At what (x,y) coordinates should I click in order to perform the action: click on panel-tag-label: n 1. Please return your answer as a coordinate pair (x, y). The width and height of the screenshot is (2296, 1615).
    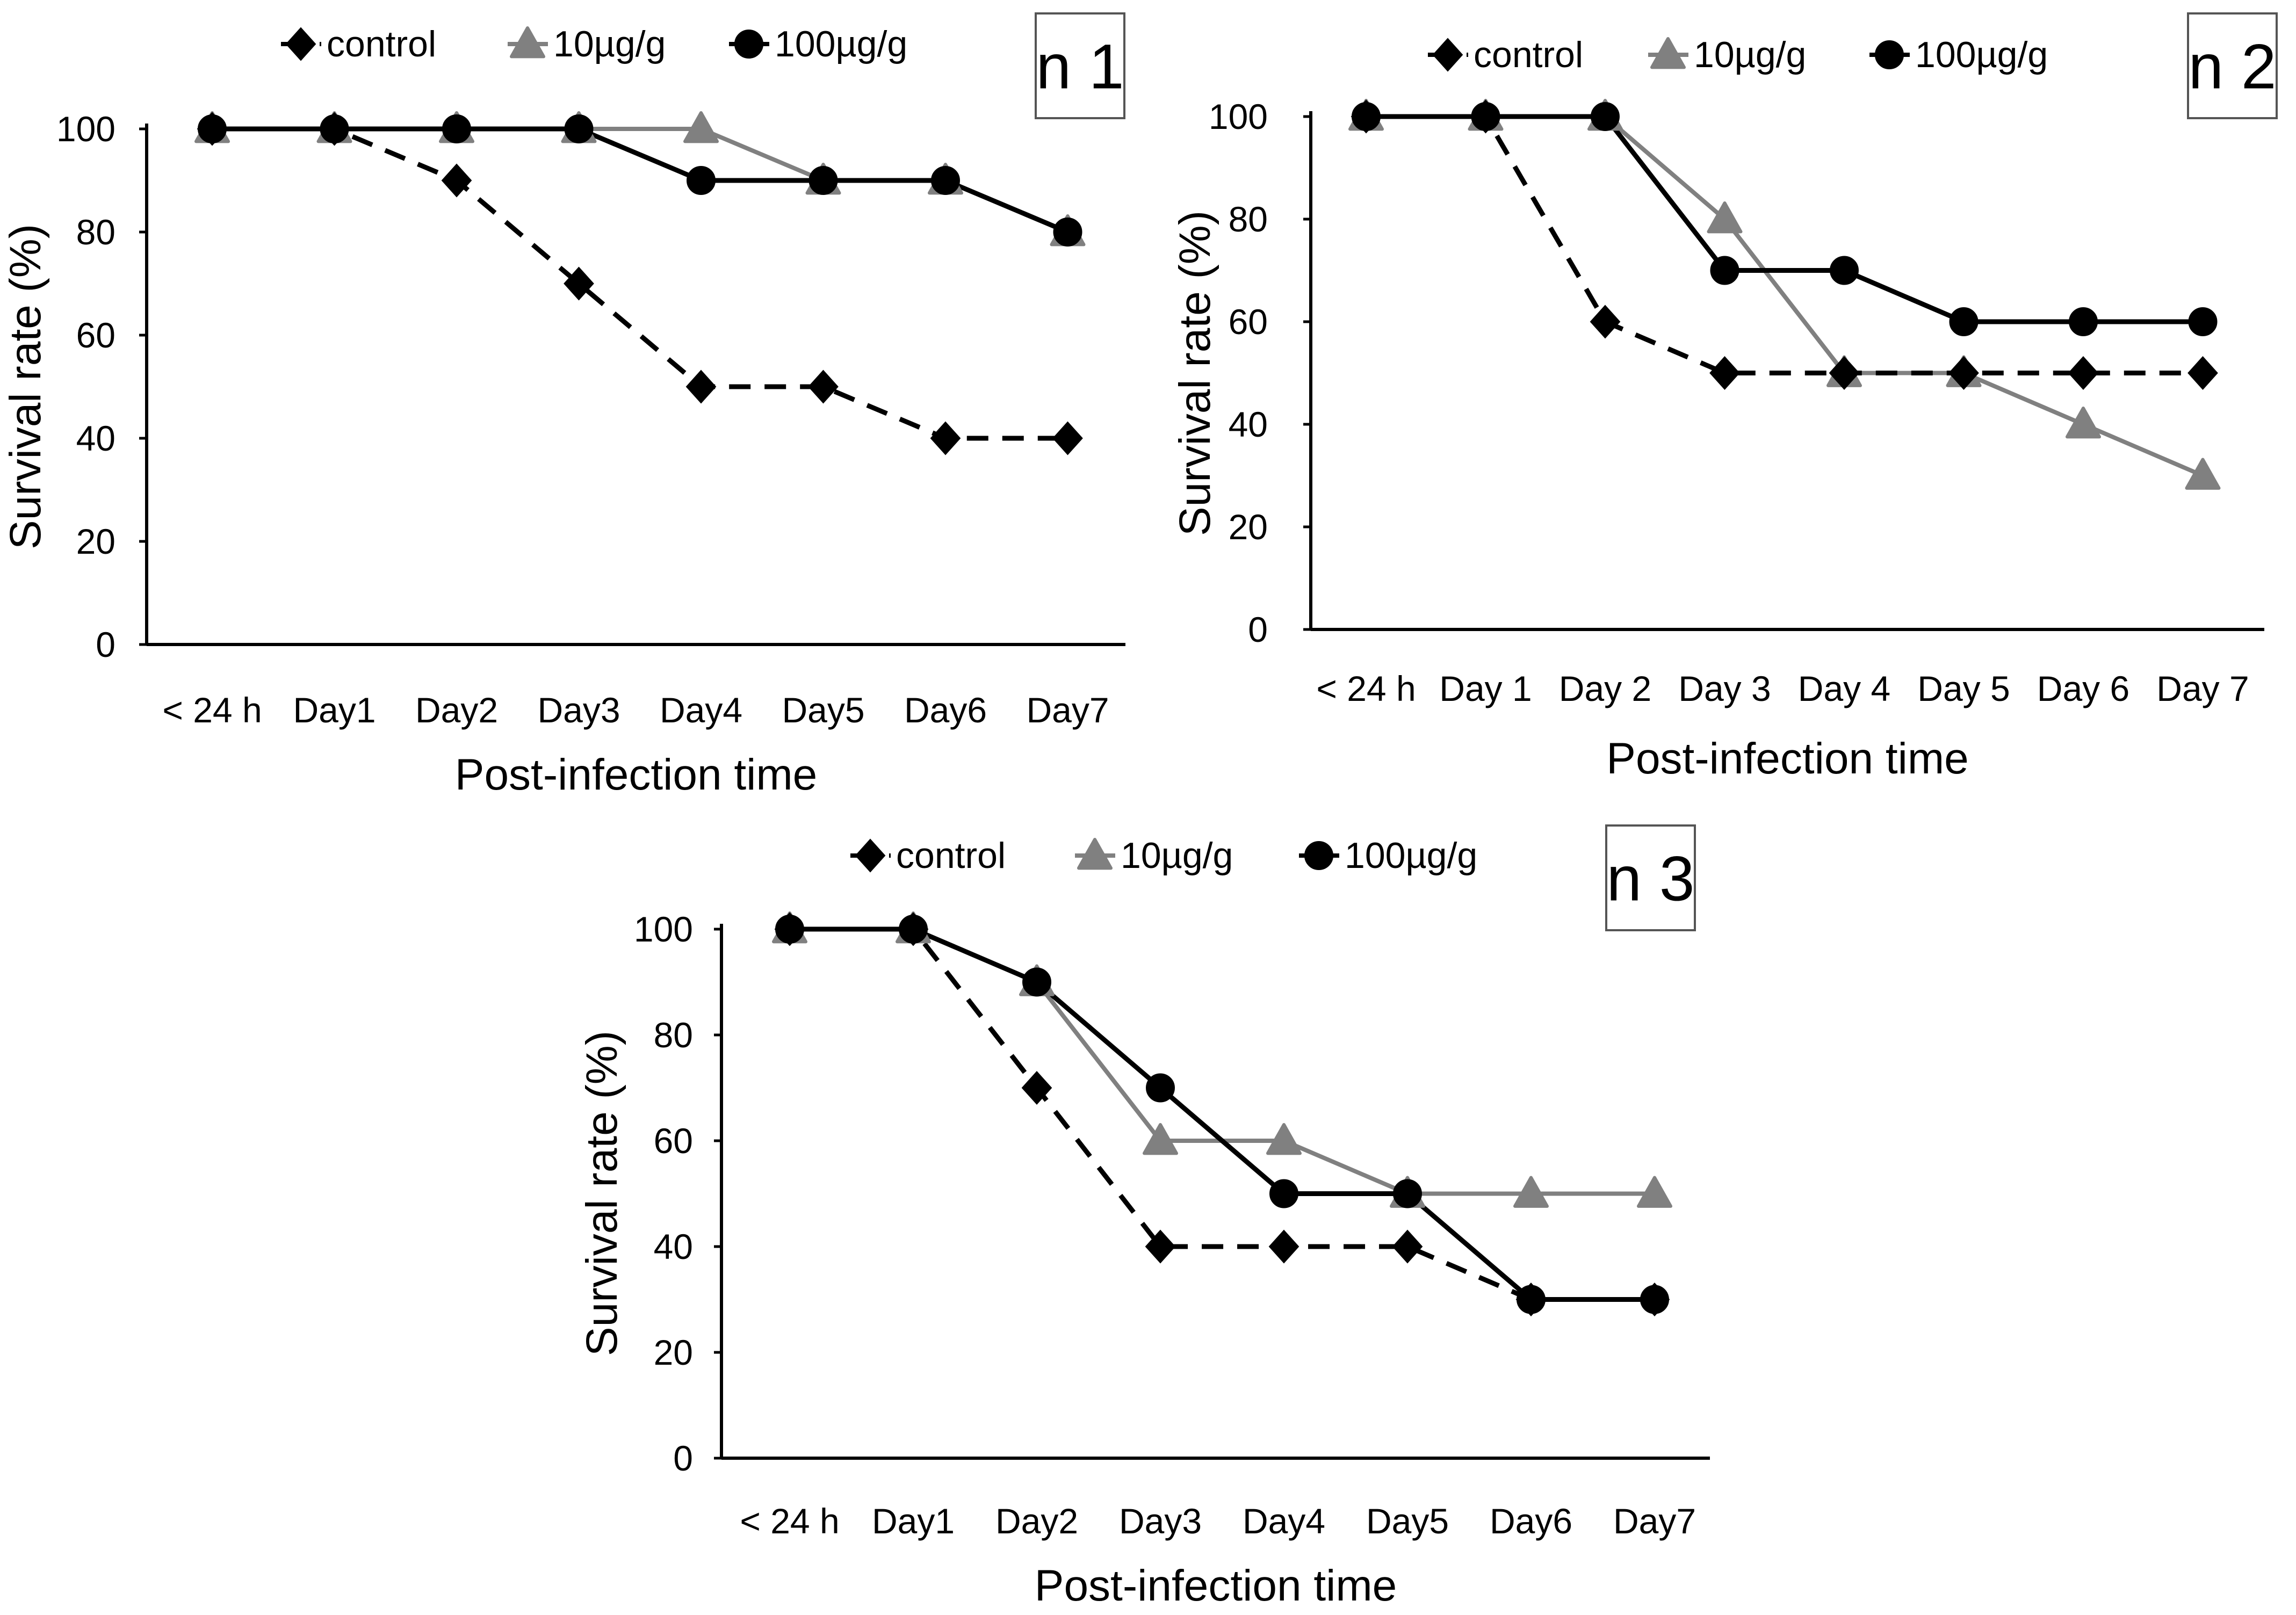
    Looking at the image, I should click on (1080, 68).